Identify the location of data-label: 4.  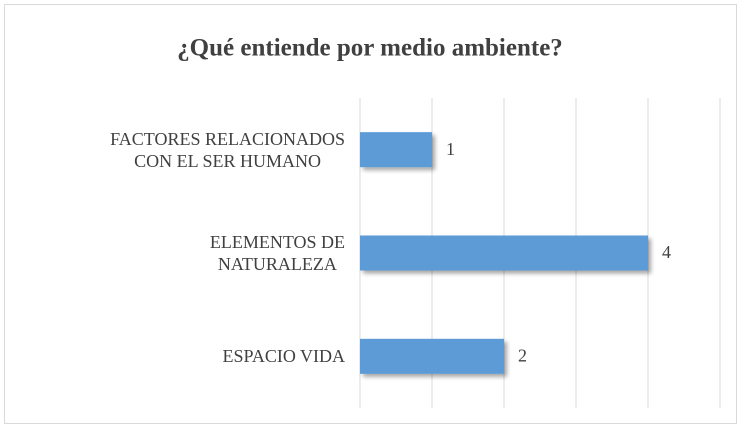
(666, 252).